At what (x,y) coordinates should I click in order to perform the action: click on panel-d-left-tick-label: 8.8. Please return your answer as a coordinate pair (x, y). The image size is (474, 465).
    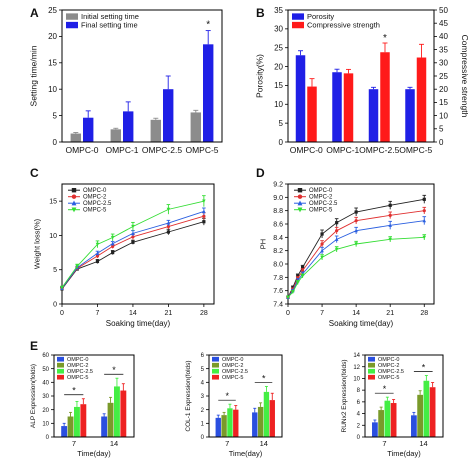
    Looking at the image, I should click on (278, 211).